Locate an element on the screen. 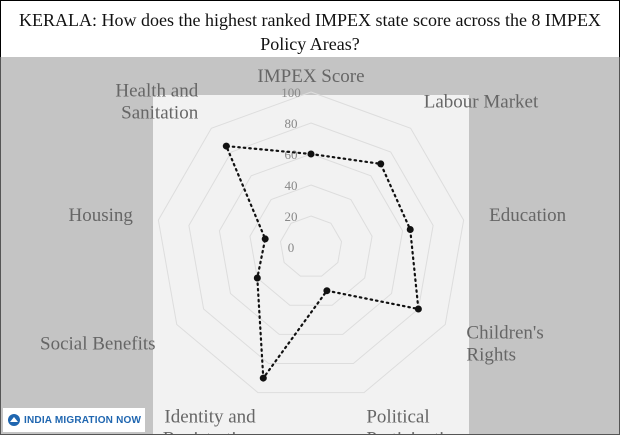  tick-label-60: 60 is located at coordinates (291, 154).